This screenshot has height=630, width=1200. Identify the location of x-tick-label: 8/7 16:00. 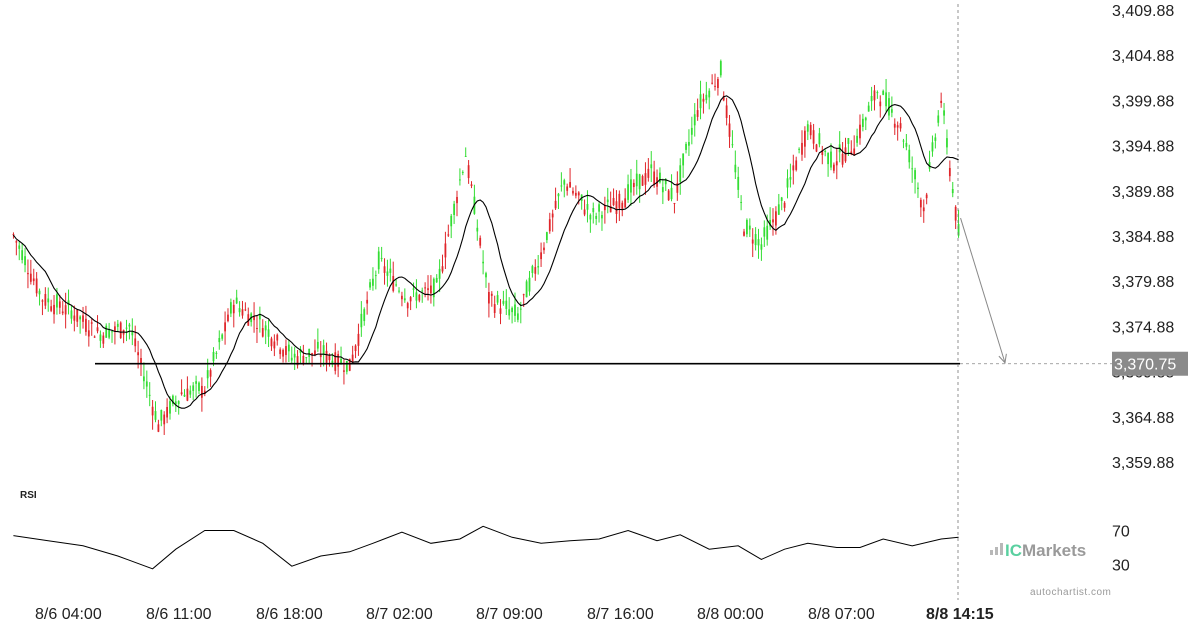
(620, 614).